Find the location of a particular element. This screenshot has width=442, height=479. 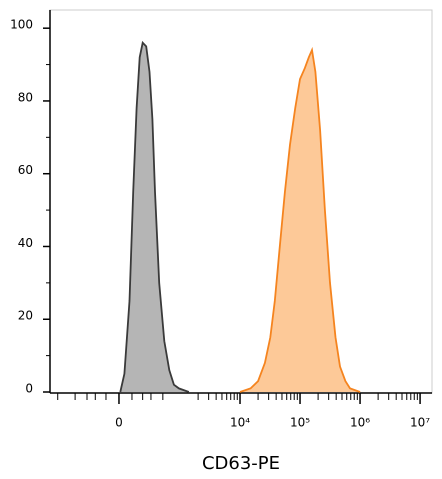

histogram-line is located at coordinates (154, 216).